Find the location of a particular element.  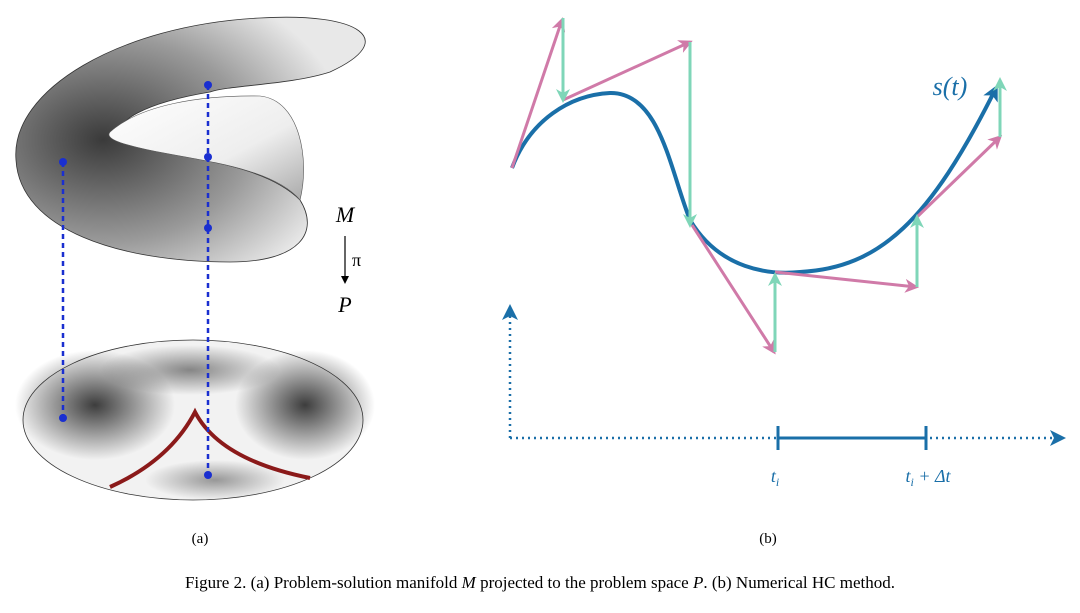

tick-label: ti + Δt is located at coordinates (928, 477).